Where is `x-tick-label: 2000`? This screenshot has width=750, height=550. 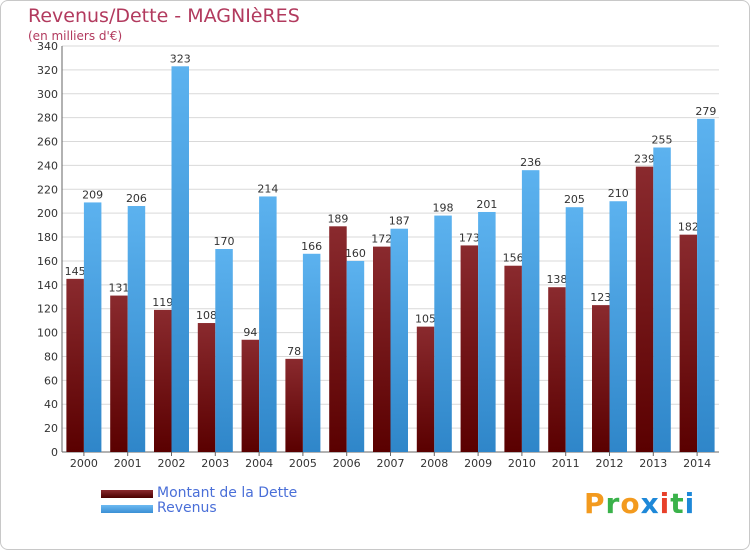 x-tick-label: 2000 is located at coordinates (84, 463).